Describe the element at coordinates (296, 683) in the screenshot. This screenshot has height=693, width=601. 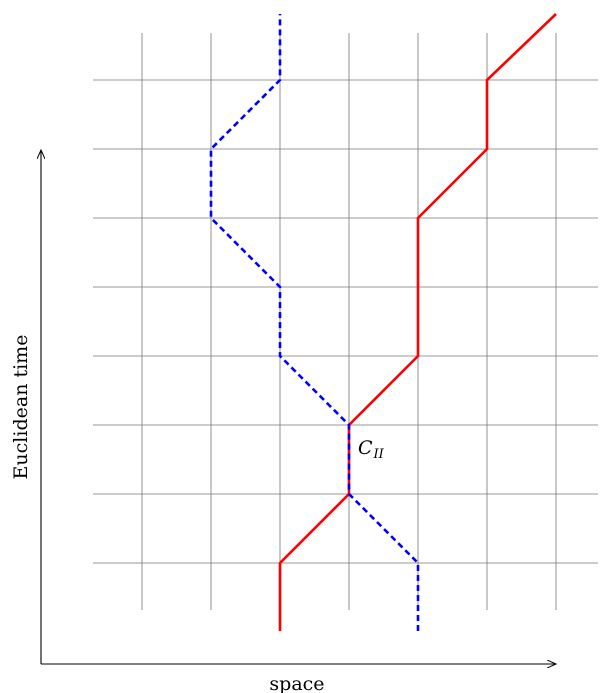
I see `x-axis-label: space` at that location.